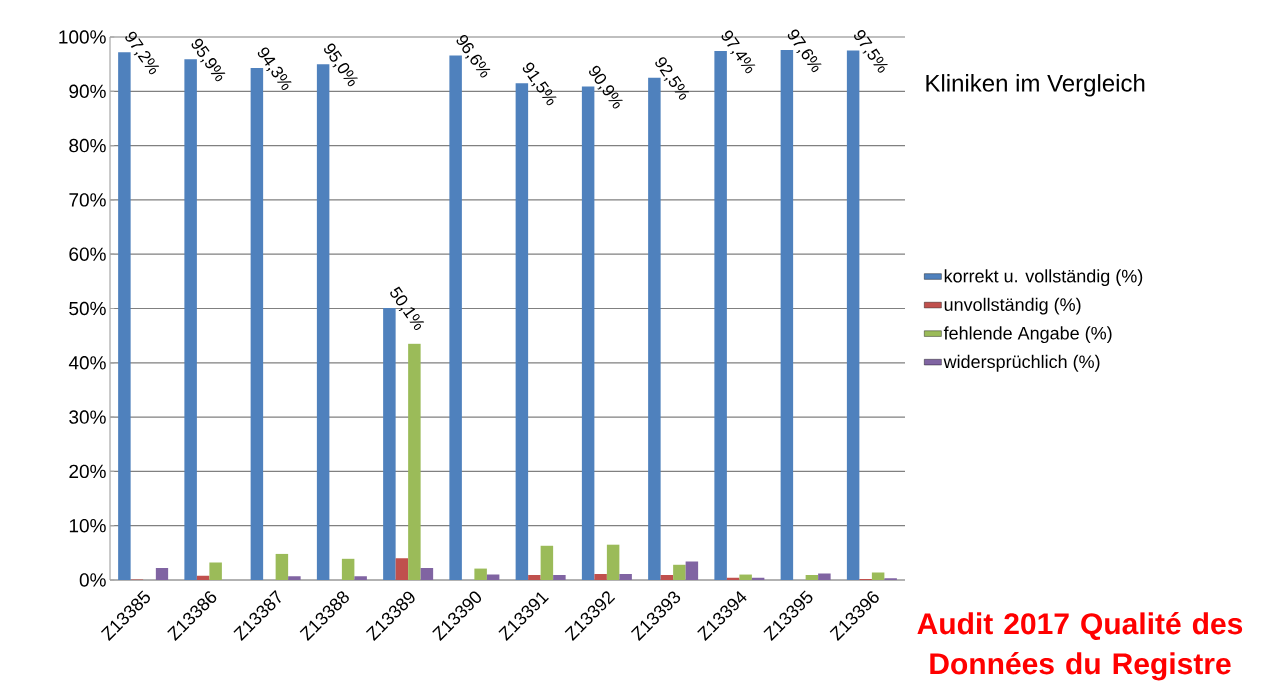 The height and width of the screenshot is (688, 1269). I want to click on legend-label: fehlende Angabe (%), so click(1027, 335).